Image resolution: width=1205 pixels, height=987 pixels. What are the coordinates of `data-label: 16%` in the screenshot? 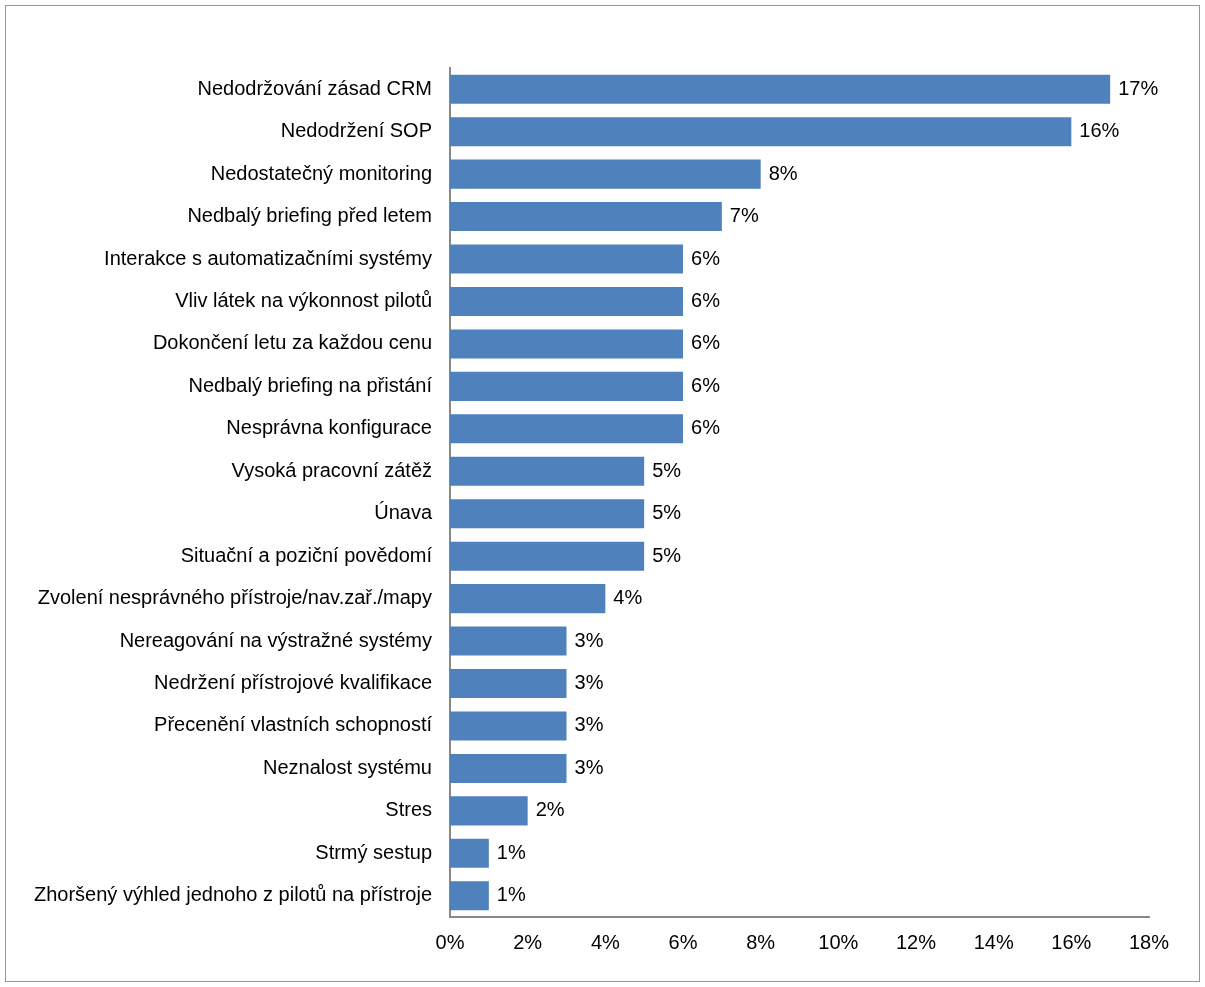 It's located at (1099, 130).